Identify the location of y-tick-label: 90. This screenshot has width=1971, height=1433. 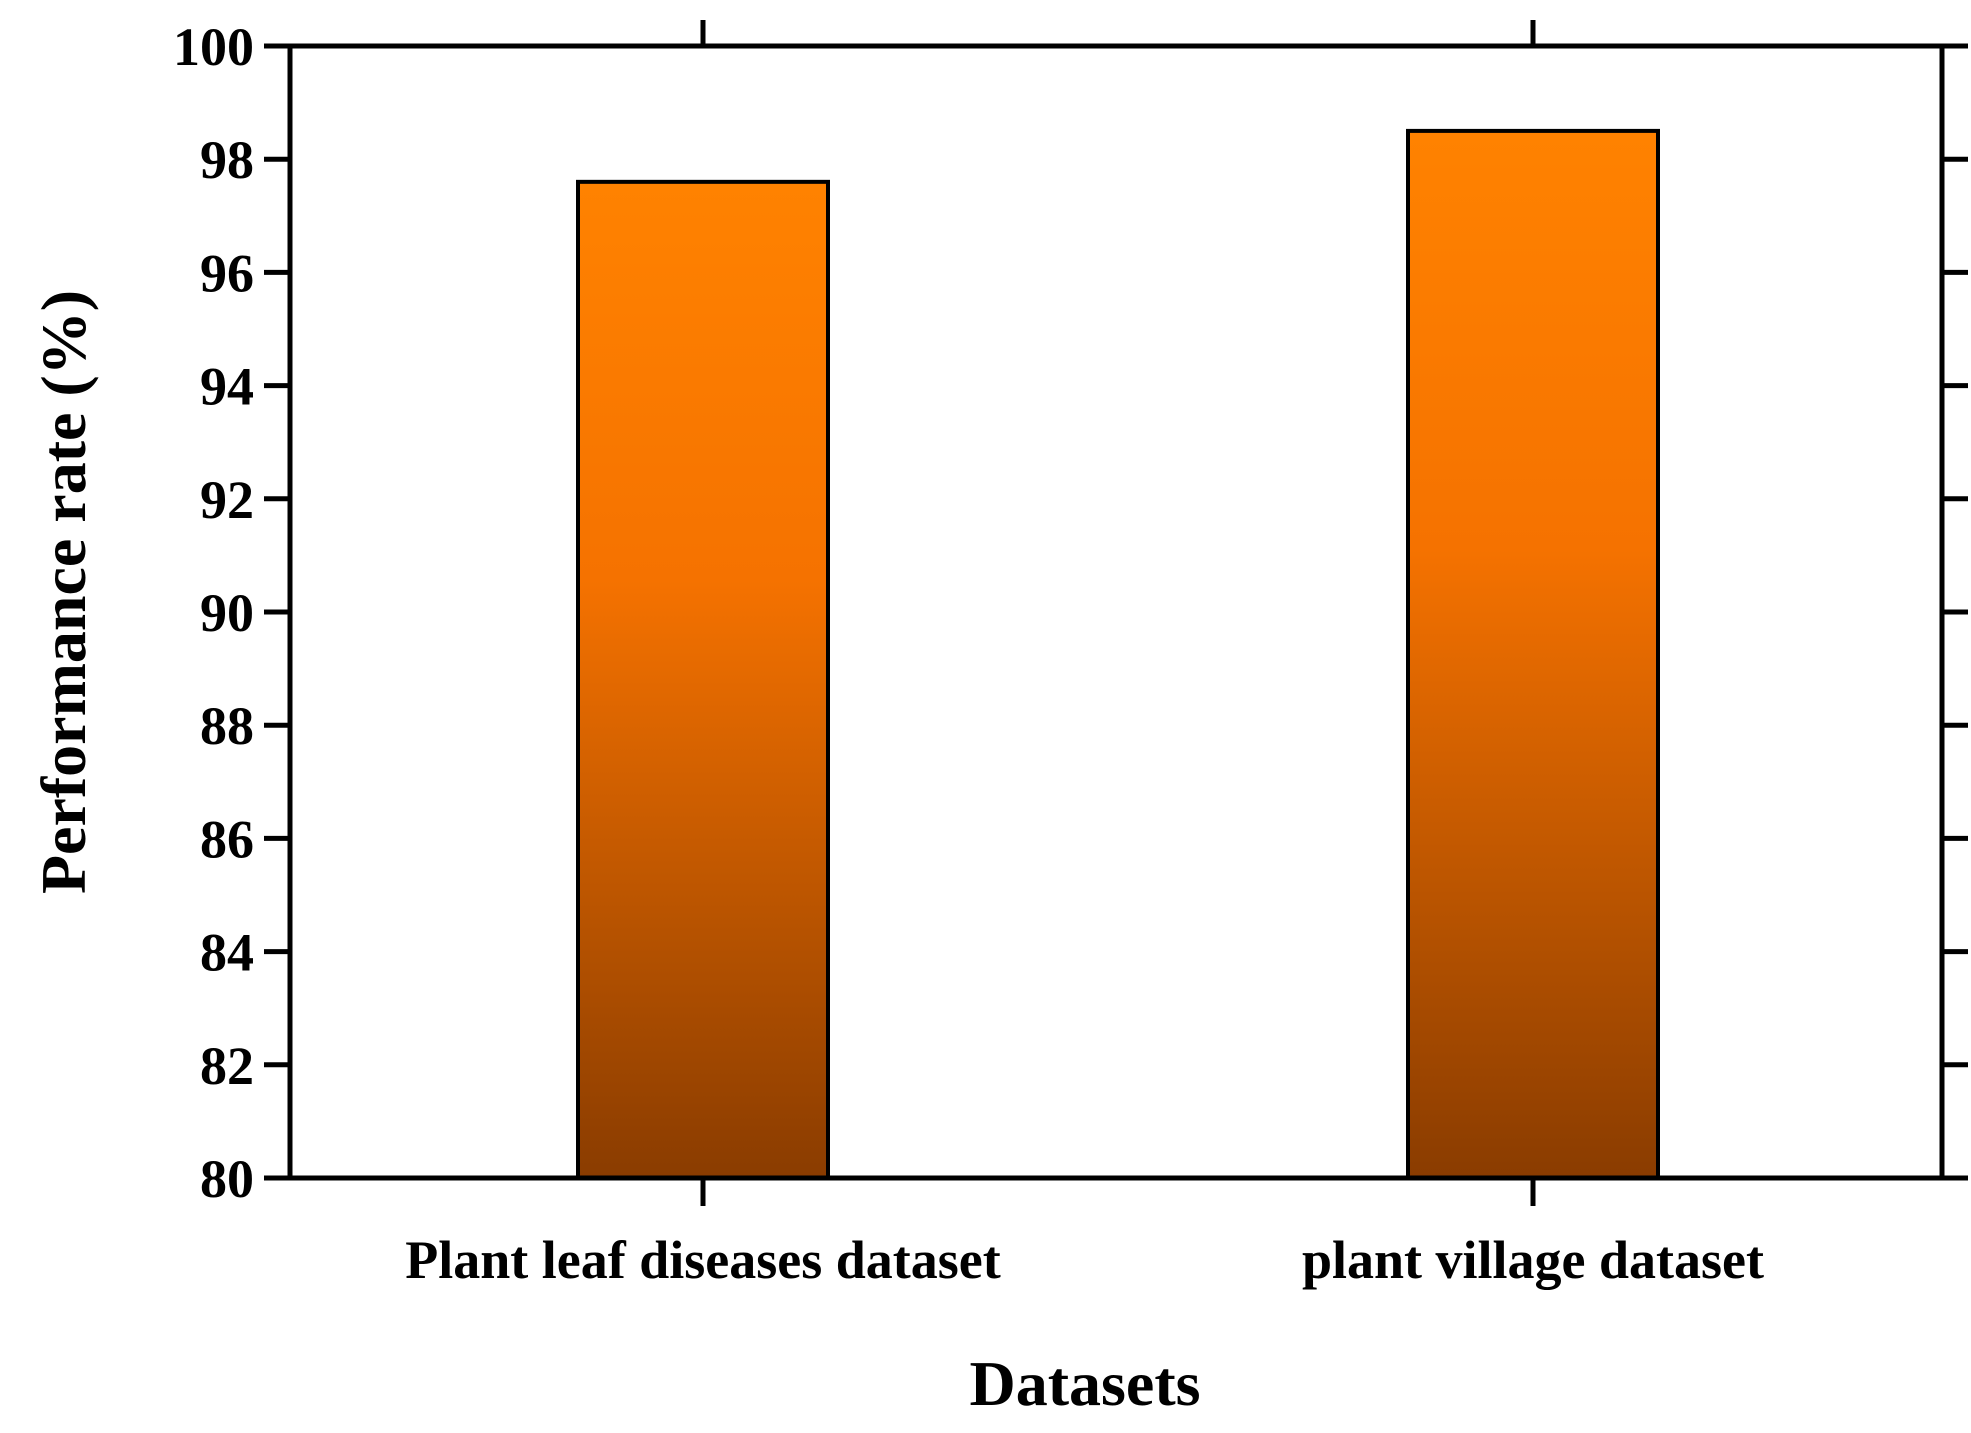
(227, 613).